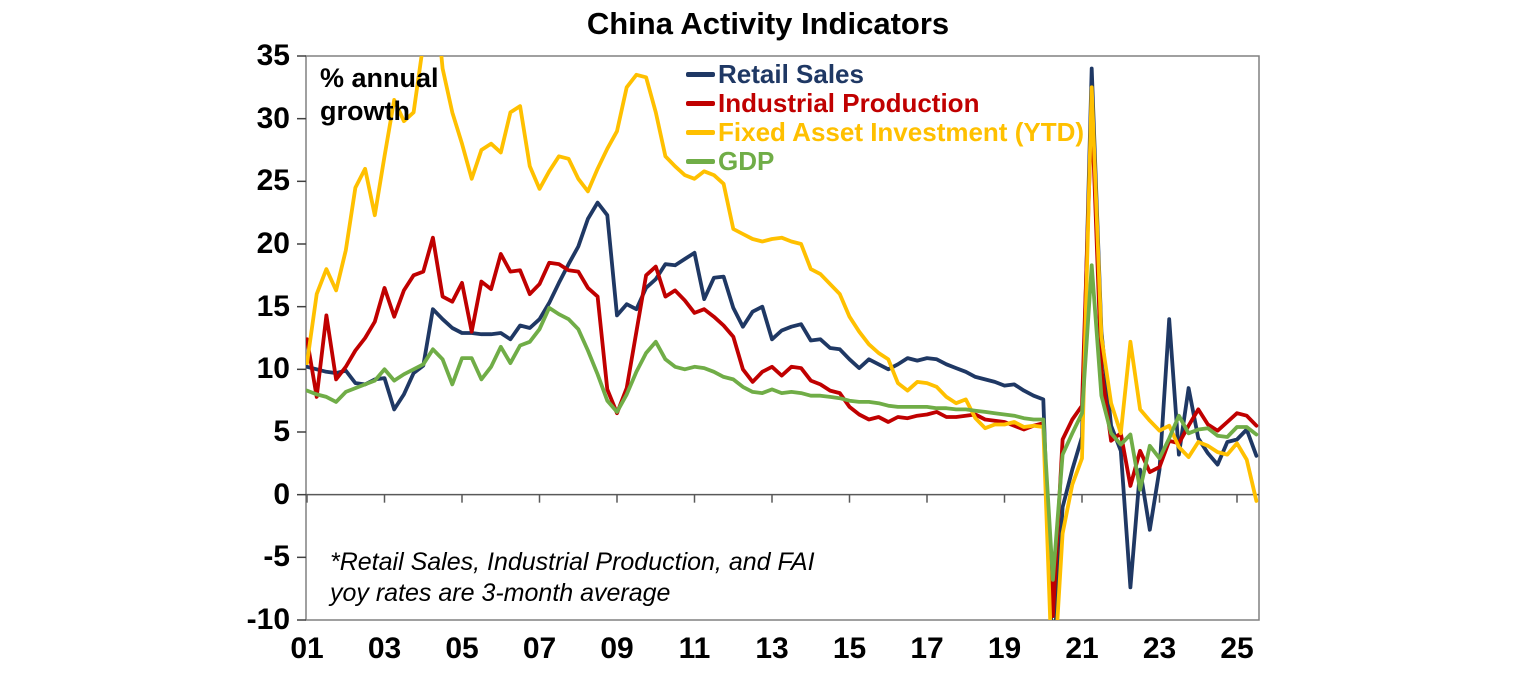 This screenshot has height=680, width=1536. What do you see at coordinates (927, 648) in the screenshot?
I see `x-tick-label: 17` at bounding box center [927, 648].